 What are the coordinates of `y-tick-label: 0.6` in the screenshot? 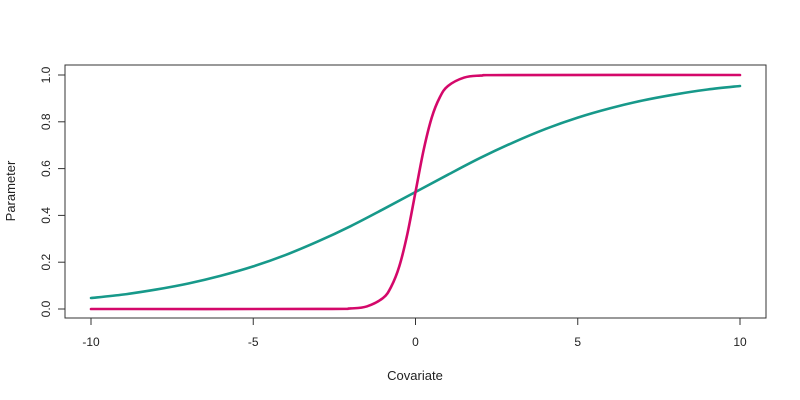 It's located at (46, 168).